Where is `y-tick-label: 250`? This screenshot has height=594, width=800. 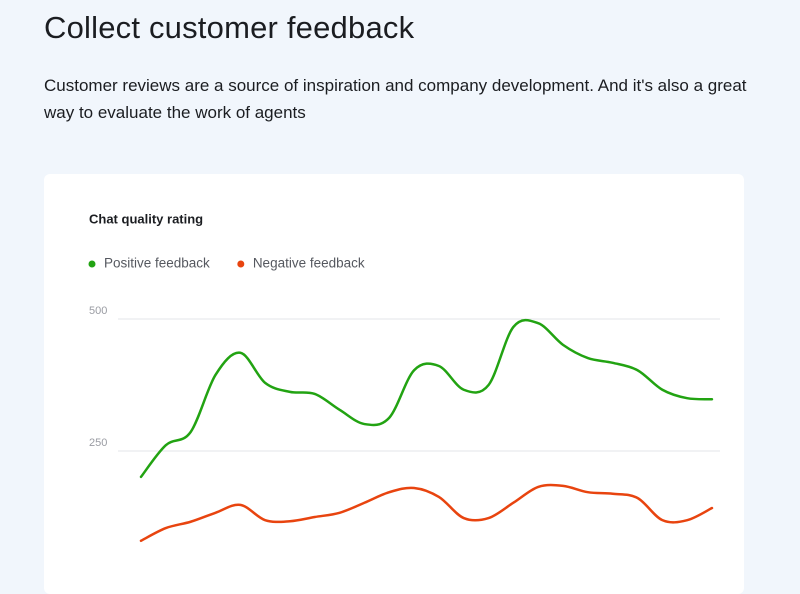
y-tick-label: 250 is located at coordinates (98, 443).